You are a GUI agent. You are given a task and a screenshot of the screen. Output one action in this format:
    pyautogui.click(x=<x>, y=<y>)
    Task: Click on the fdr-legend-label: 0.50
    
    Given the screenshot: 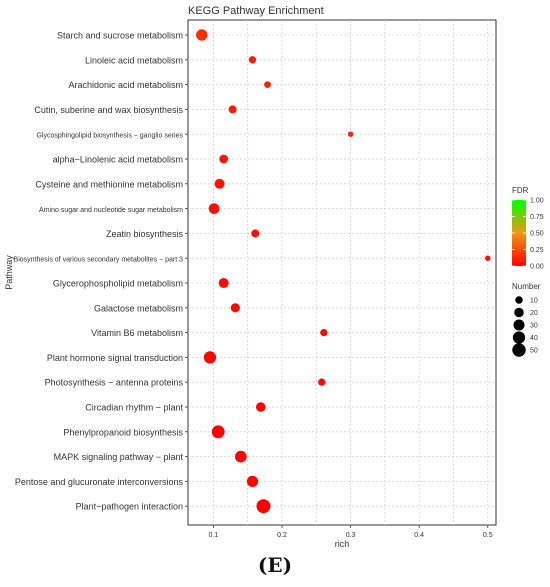 What is the action you would take?
    pyautogui.click(x=537, y=234)
    